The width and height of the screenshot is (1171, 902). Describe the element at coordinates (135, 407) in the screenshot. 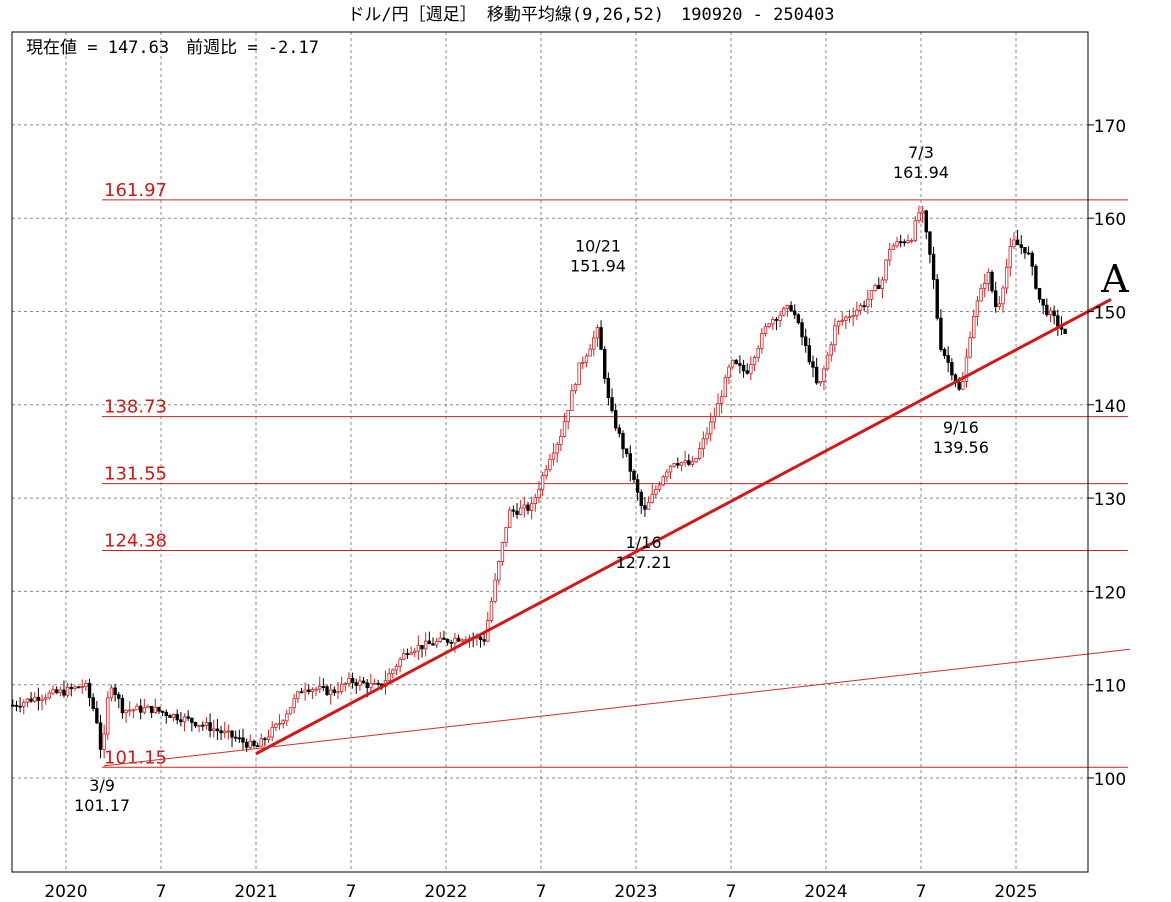

I see `level-label-138.73: 138.73` at that location.